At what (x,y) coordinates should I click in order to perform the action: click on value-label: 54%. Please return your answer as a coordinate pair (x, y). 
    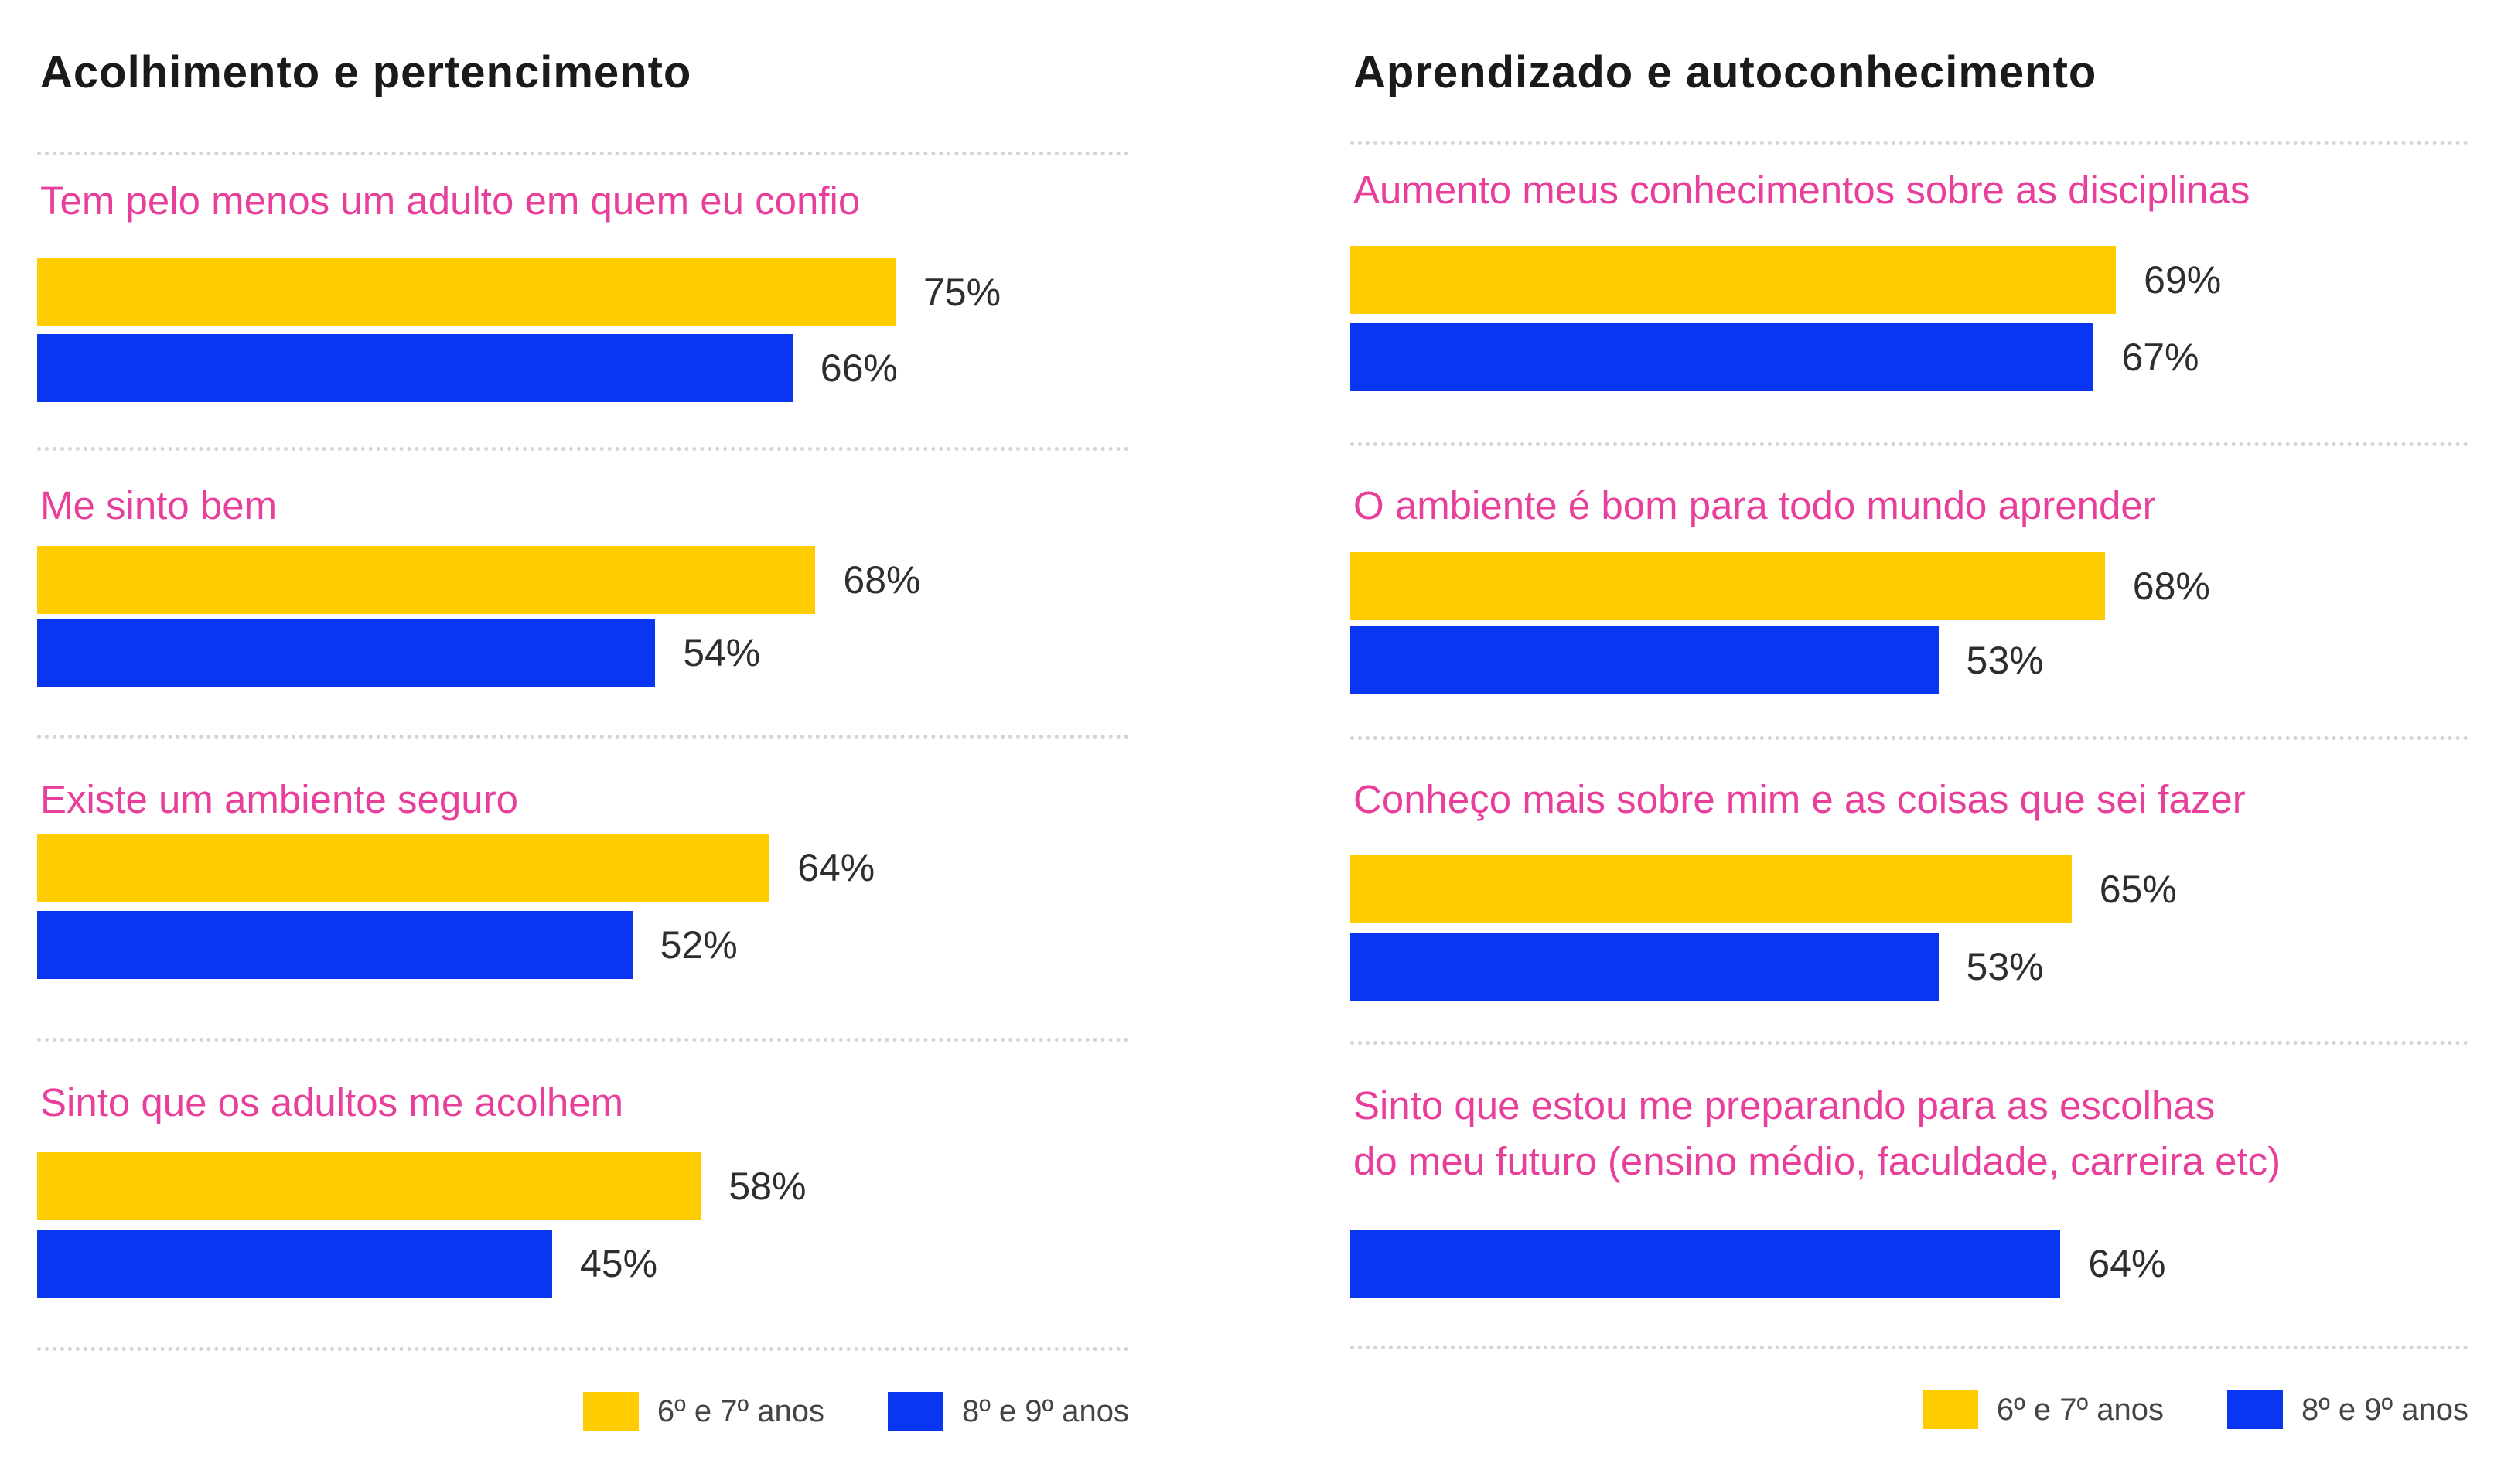
    Looking at the image, I should click on (722, 652).